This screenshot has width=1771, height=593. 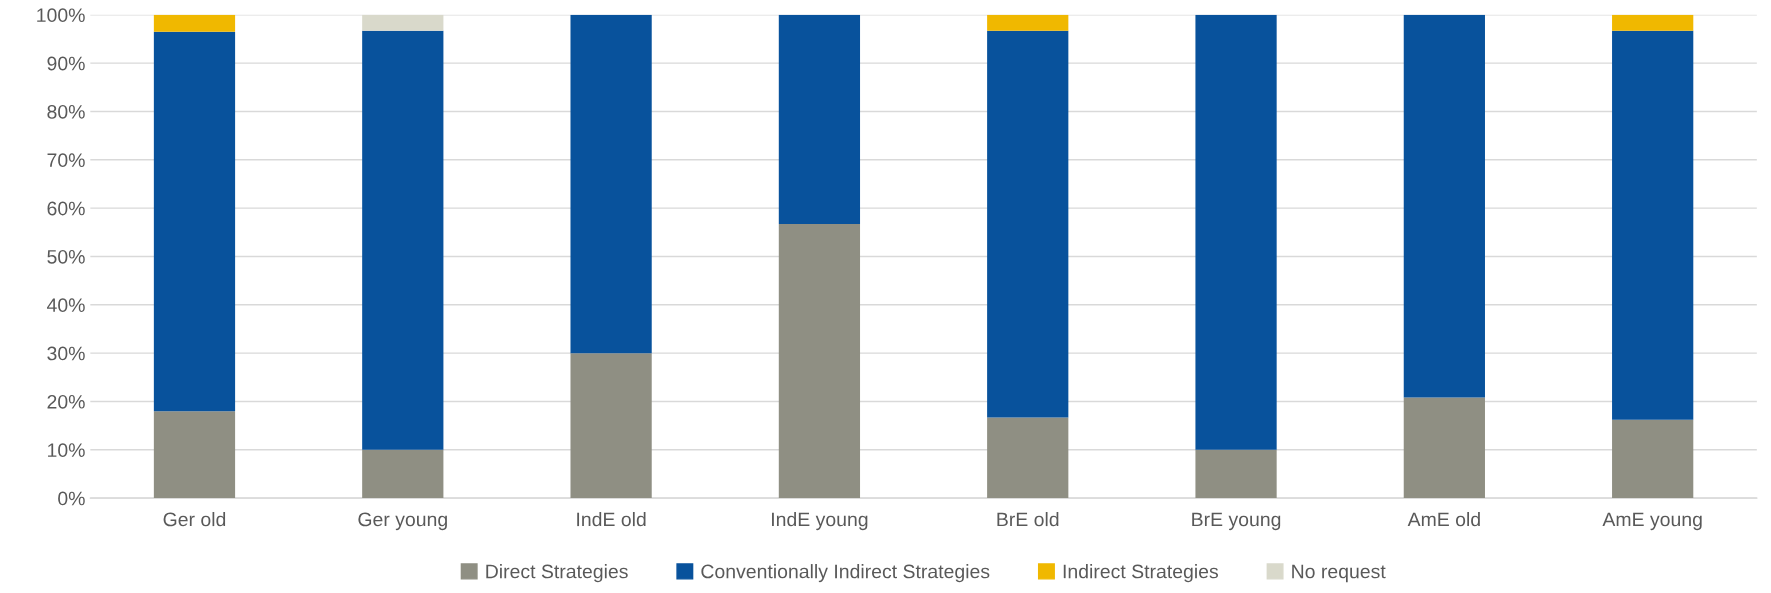 What do you see at coordinates (66, 450) in the screenshot?
I see `y-tick-label: 10%` at bounding box center [66, 450].